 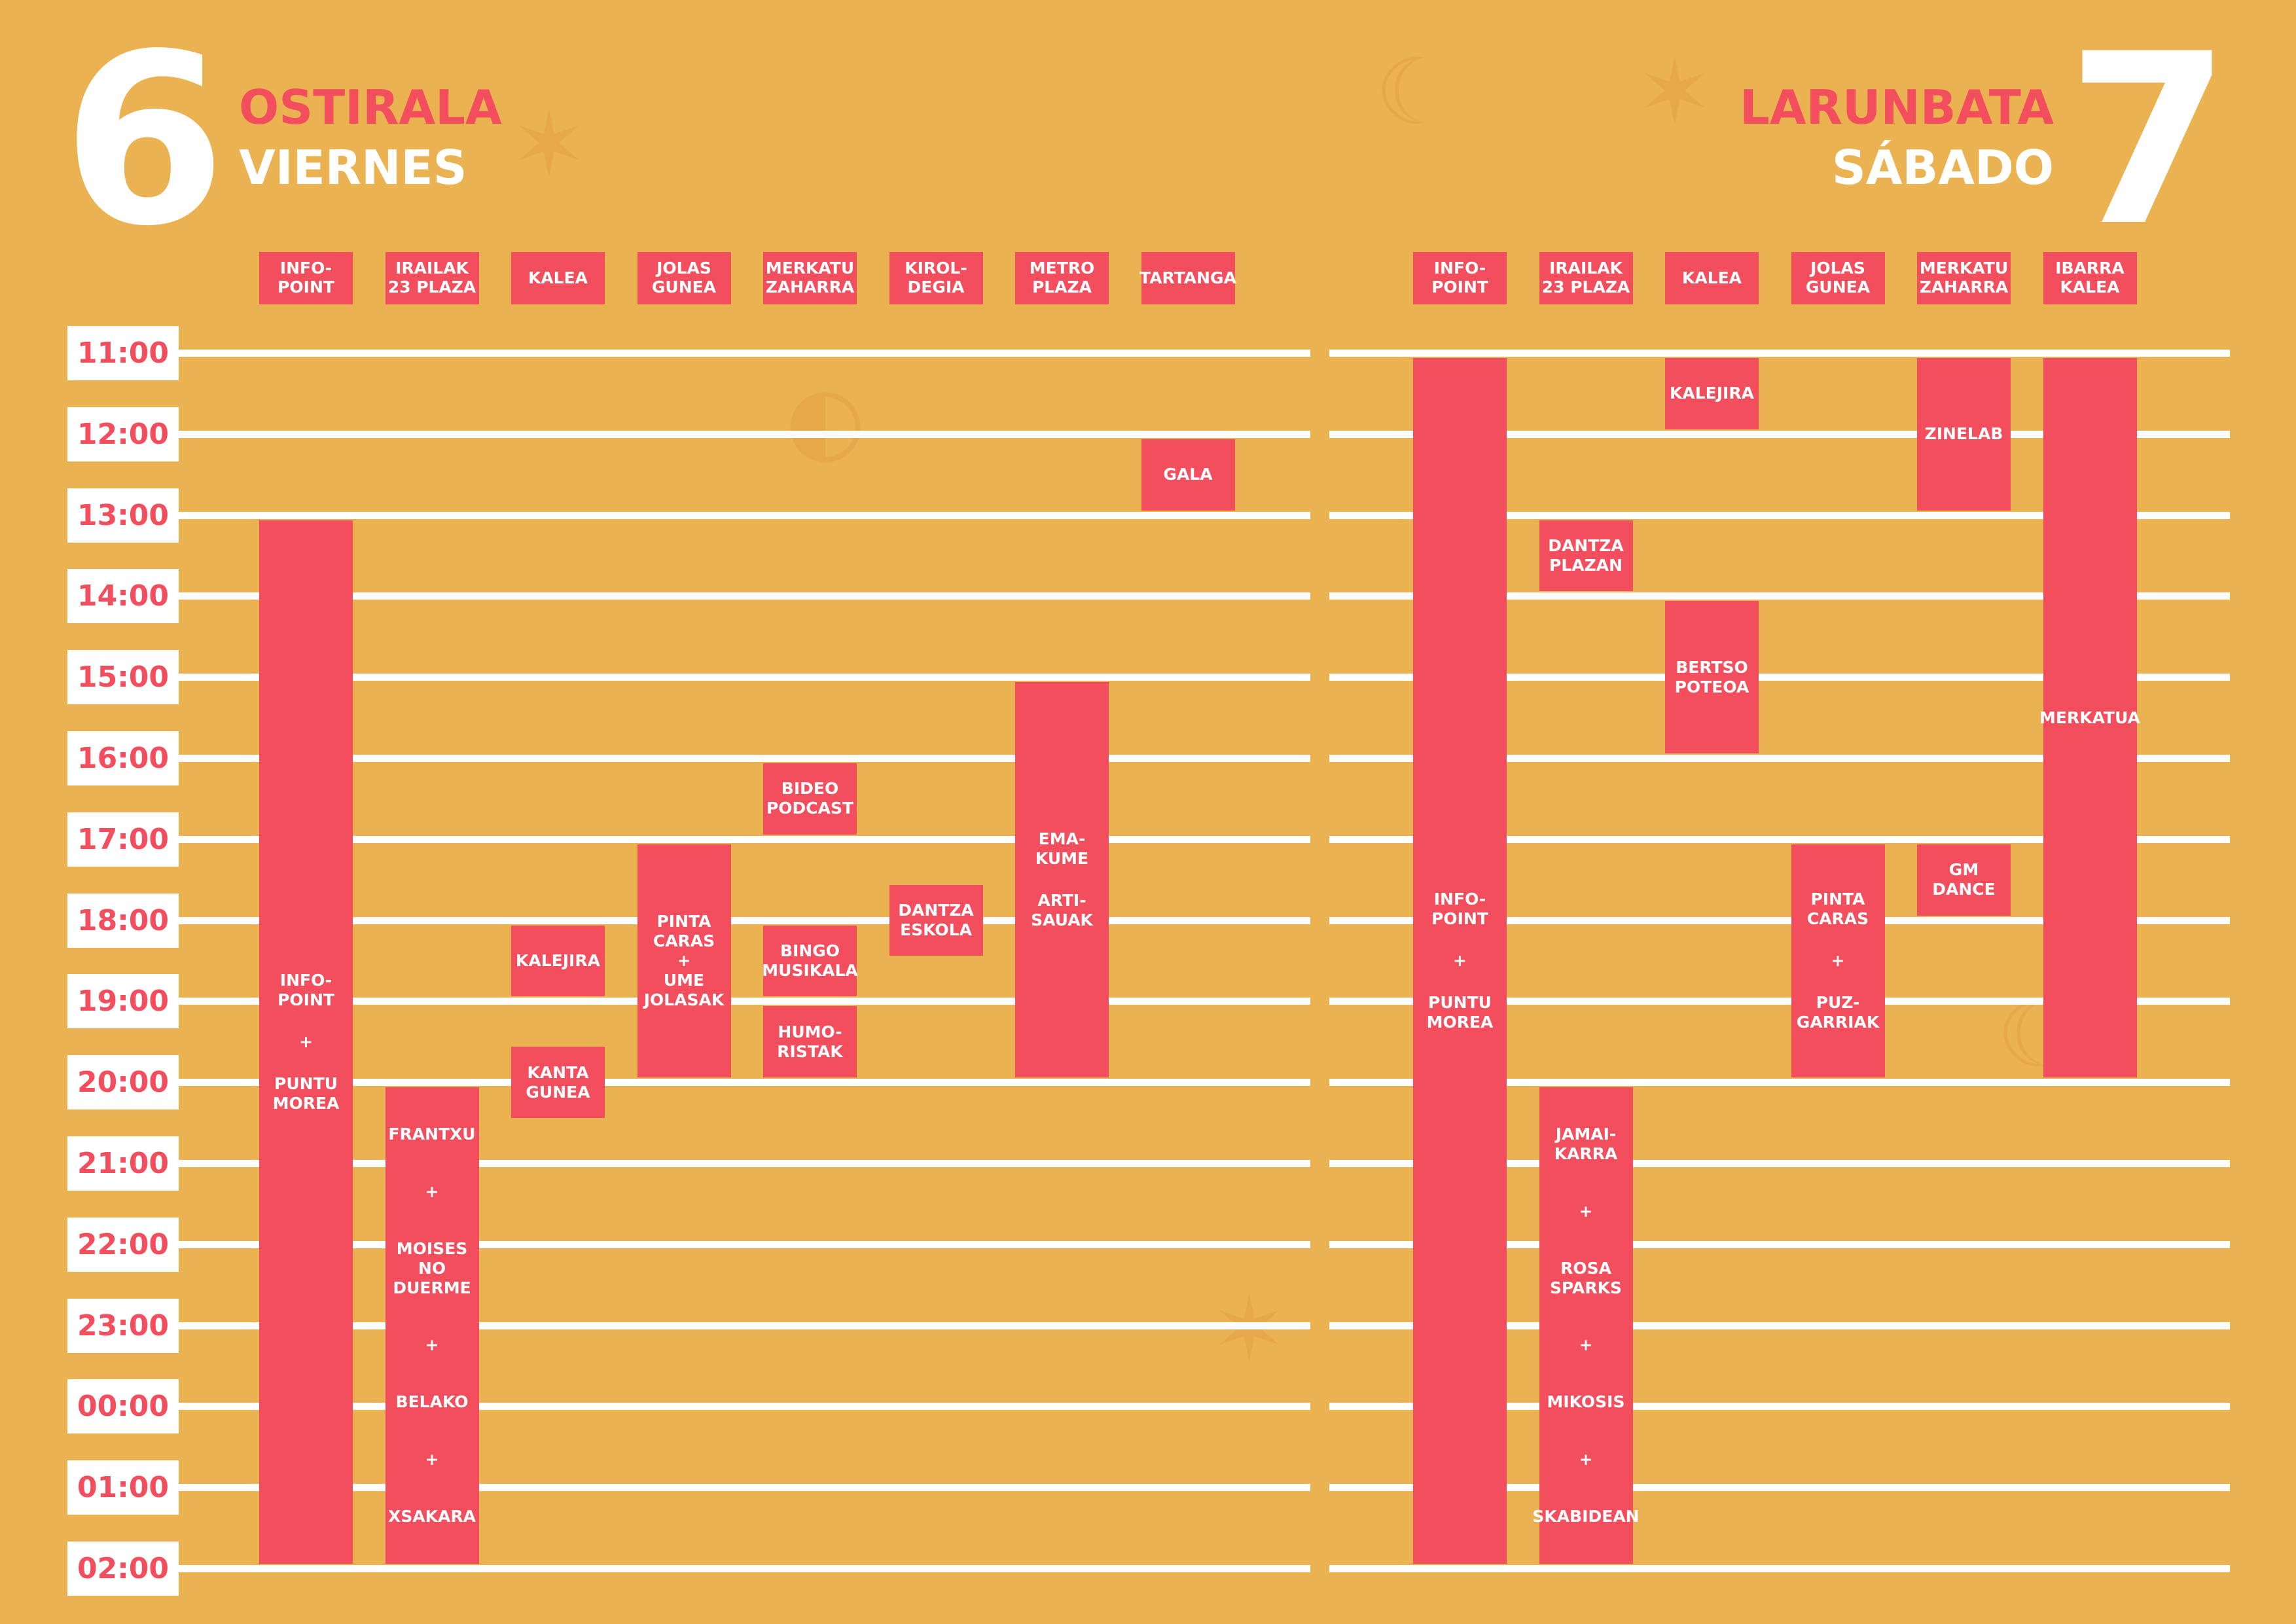 I want to click on event-block: DANTZA PLAZAN, so click(x=1586, y=556).